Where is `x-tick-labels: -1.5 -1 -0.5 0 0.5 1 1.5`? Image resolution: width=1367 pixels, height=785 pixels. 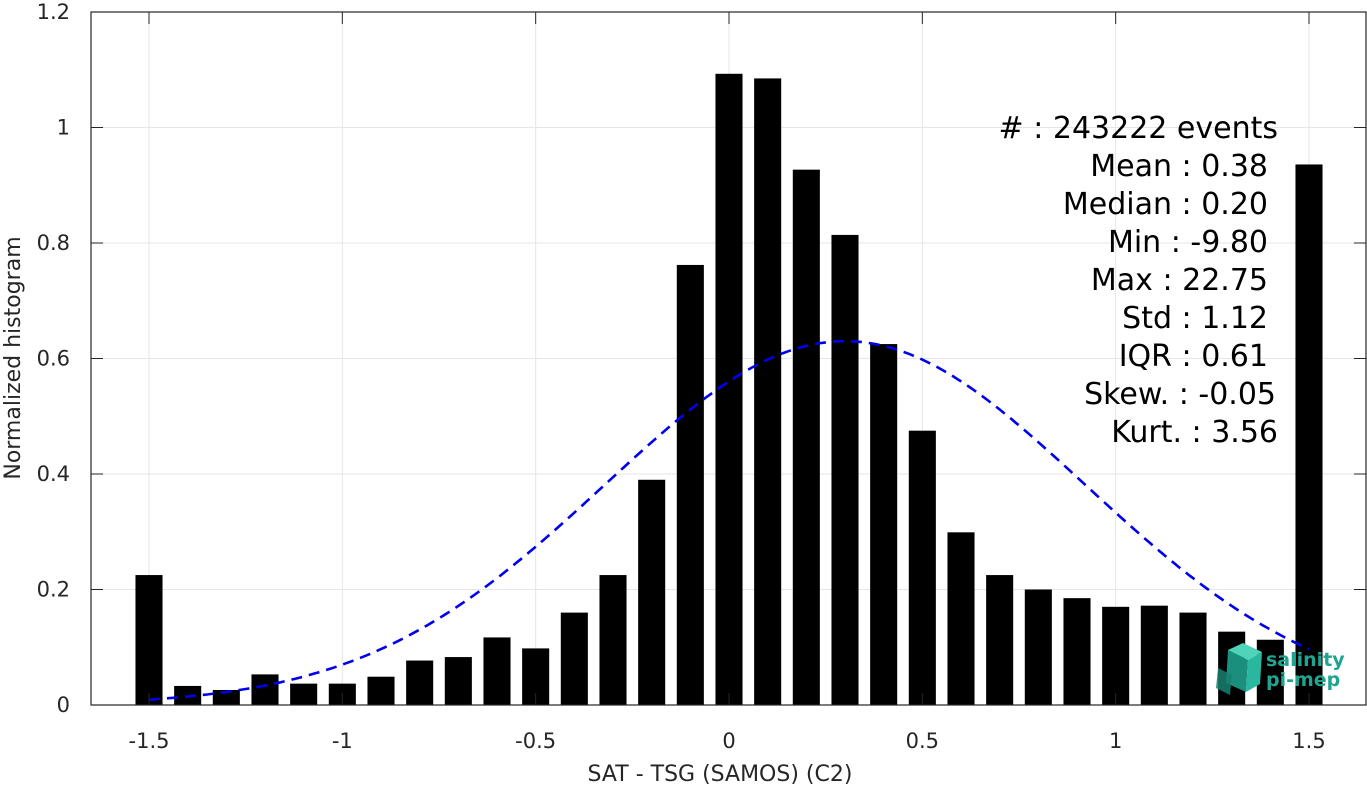
x-tick-labels: -1.5 -1 -0.5 0 0.5 1 1.5 is located at coordinates (727, 741).